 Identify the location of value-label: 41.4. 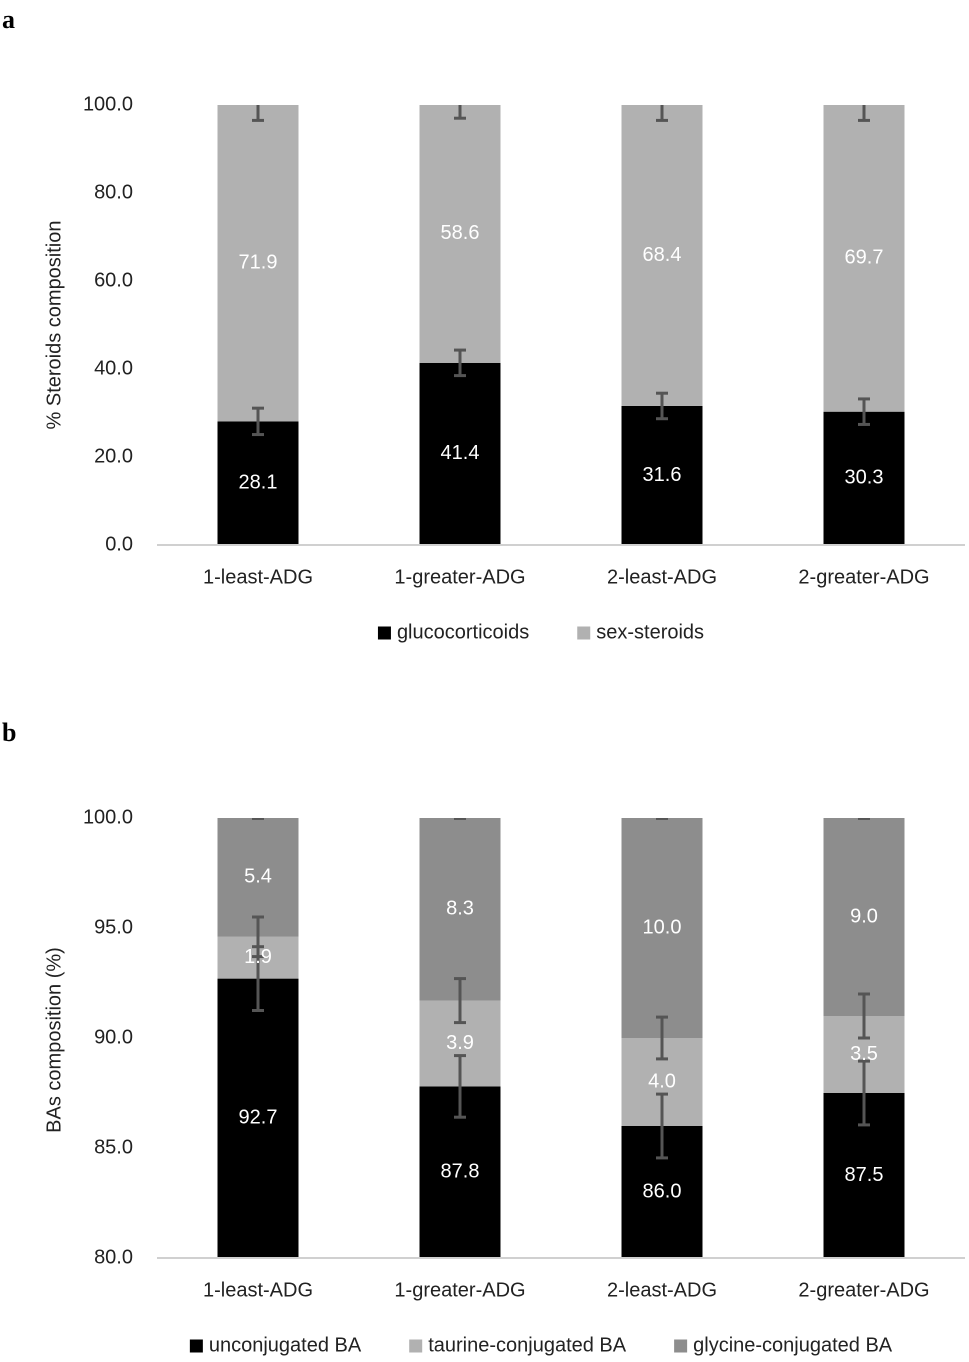
(460, 453).